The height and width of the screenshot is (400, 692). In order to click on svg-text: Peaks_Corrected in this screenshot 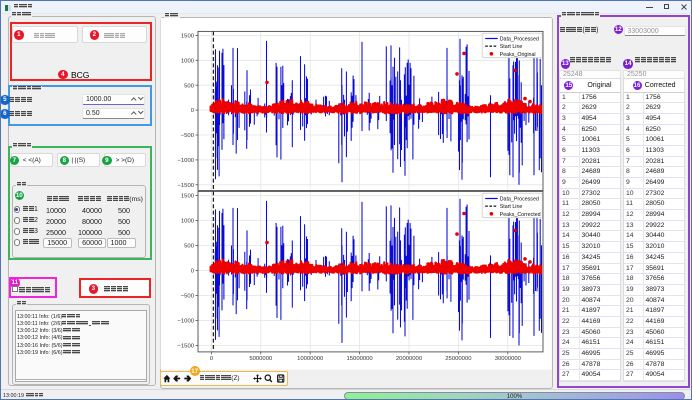, I will do `click(520, 215)`.